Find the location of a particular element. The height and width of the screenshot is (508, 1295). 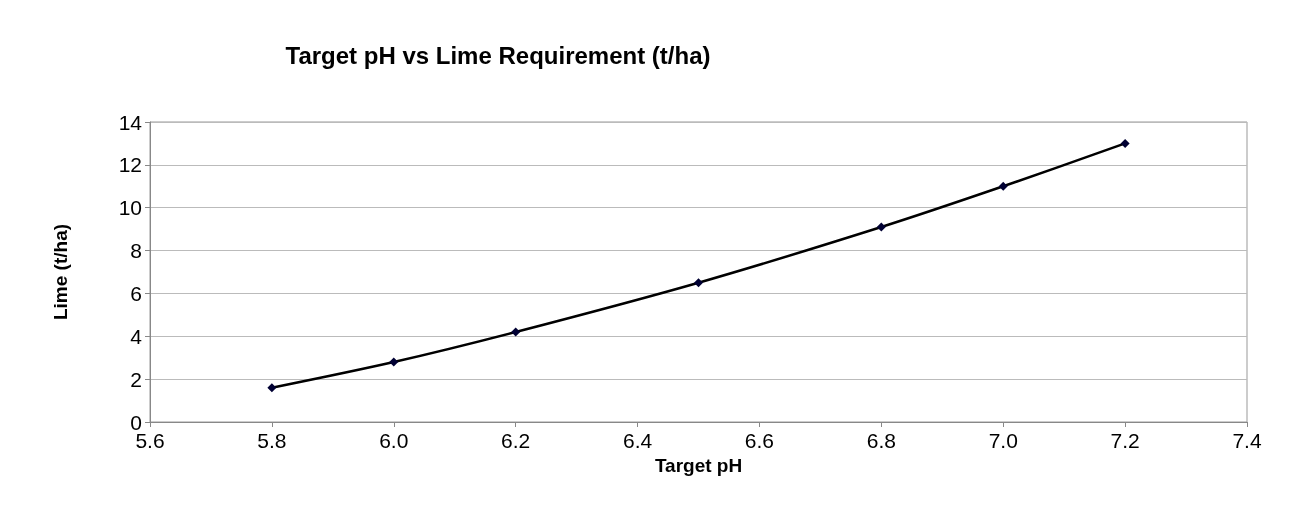

x-tick-label: 7.2 is located at coordinates (1125, 440).